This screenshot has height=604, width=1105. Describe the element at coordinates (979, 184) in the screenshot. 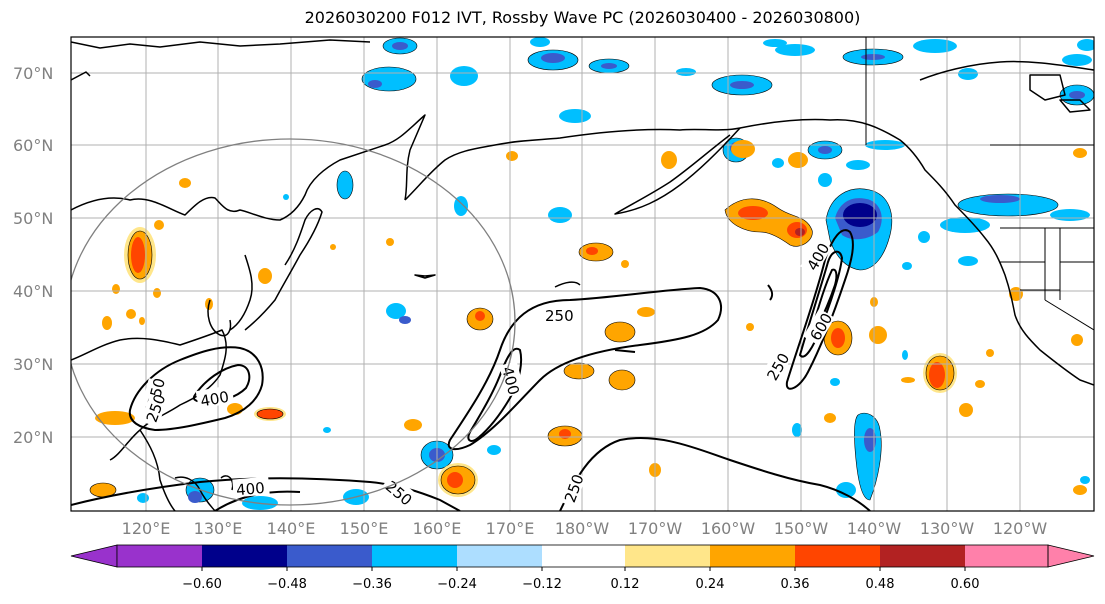

I see `borders` at that location.